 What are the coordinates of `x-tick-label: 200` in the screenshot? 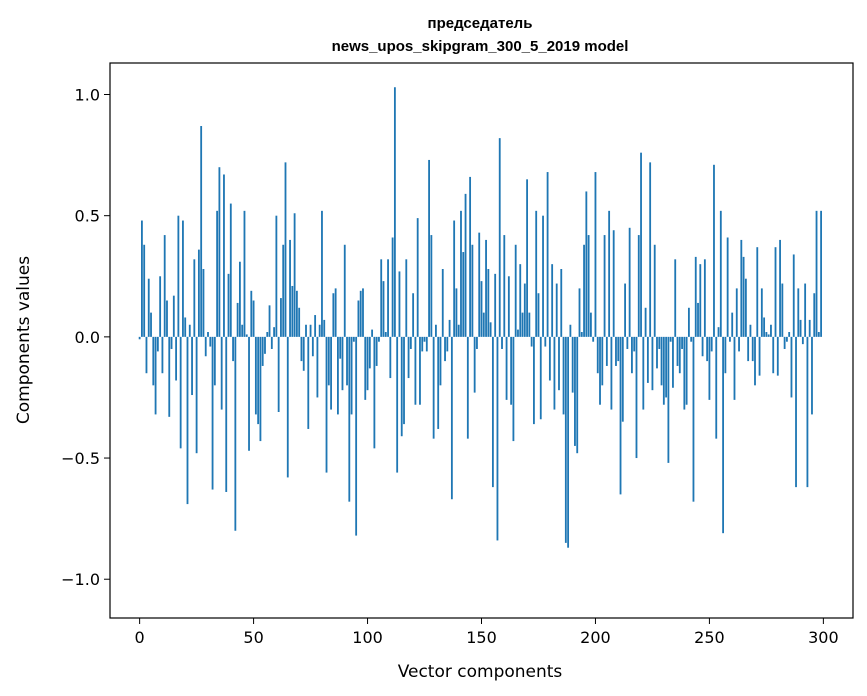 It's located at (595, 637).